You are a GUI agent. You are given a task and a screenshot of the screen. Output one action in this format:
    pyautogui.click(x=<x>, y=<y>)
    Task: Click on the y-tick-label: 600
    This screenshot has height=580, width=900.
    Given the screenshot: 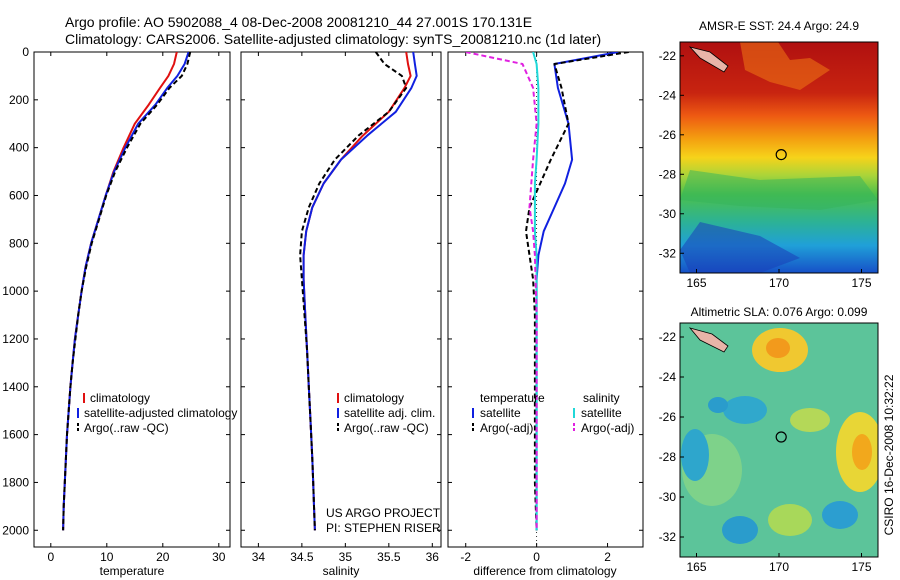 What is the action you would take?
    pyautogui.click(x=19, y=195)
    